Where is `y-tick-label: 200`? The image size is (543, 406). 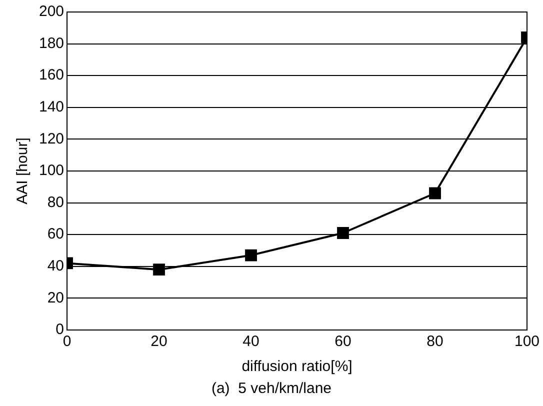 y-tick-label: 200 is located at coordinates (51, 11).